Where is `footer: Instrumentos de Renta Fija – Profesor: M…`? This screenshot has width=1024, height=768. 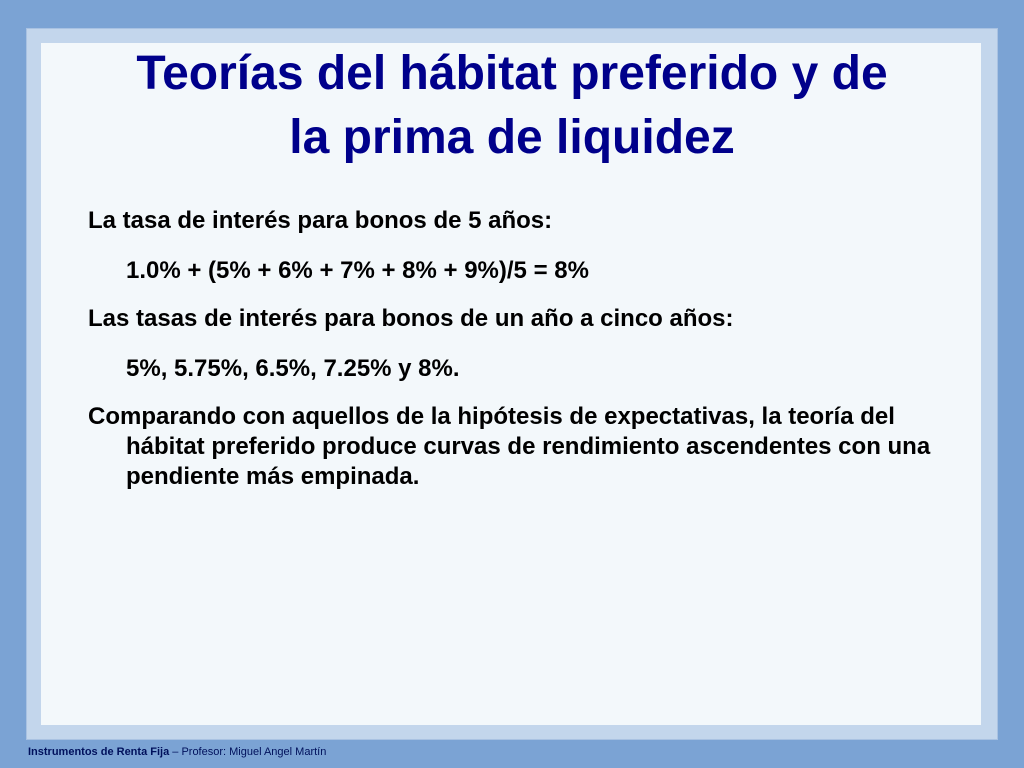 footer: Instrumentos de Renta Fija – Profesor: M… is located at coordinates (177, 752).